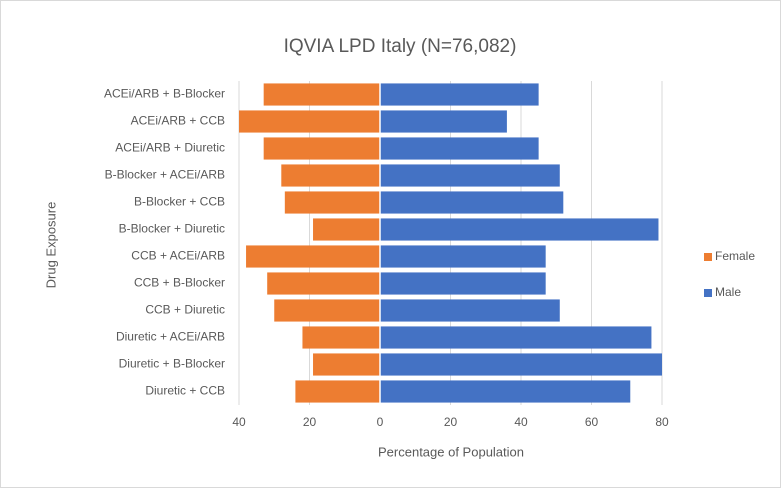 Image resolution: width=781 pixels, height=488 pixels. What do you see at coordinates (185, 391) in the screenshot?
I see `y-tick-label: Diuretic + CCB` at bounding box center [185, 391].